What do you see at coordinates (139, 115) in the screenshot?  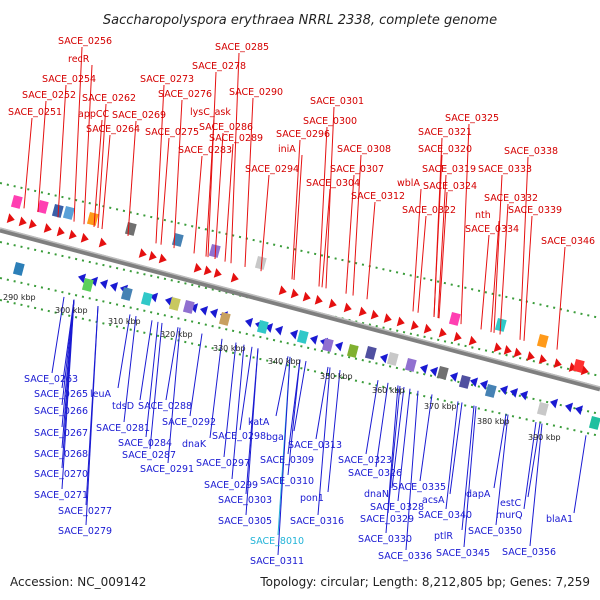 I see `gene-label: SACE_0269` at bounding box center [139, 115].